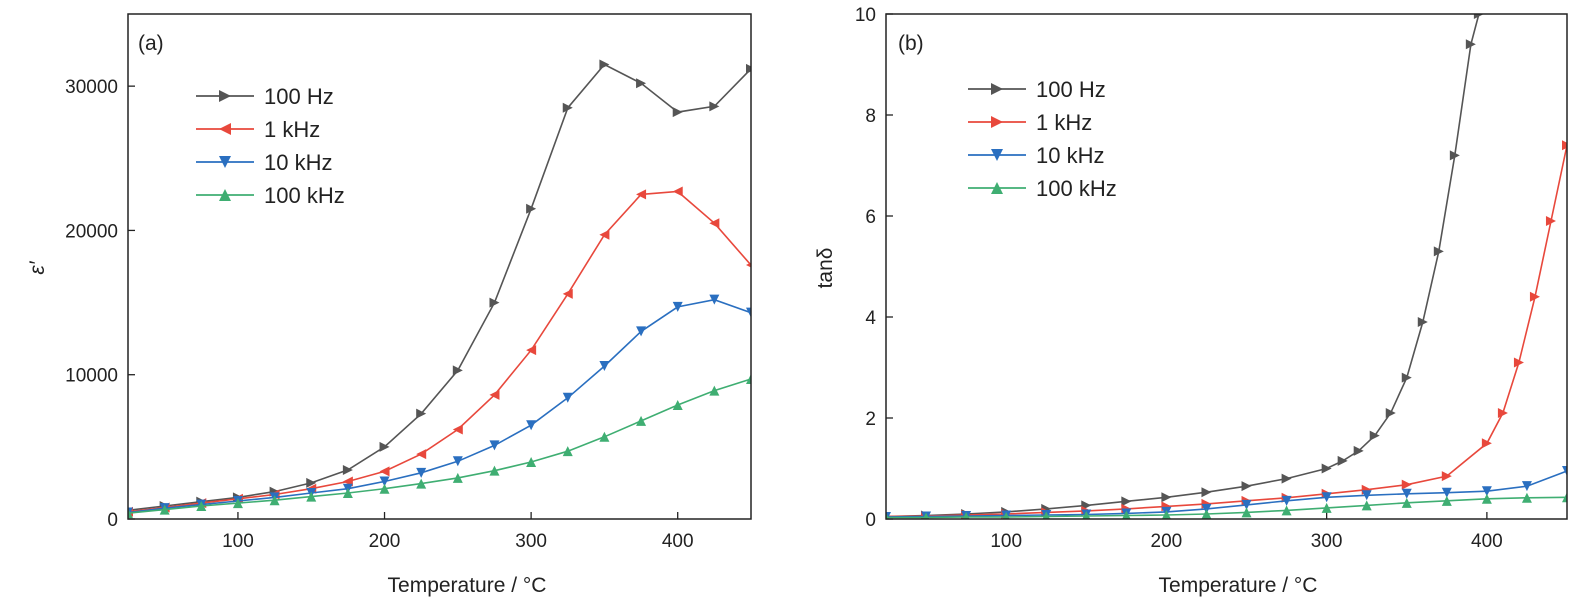 The width and height of the screenshot is (1593, 610). I want to click on y-tick-label: 10, so click(865, 15).